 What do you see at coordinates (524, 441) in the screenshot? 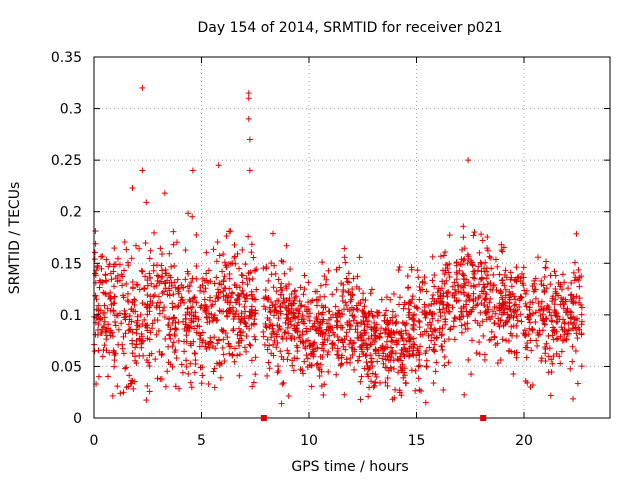
I see `x-tick-label: 20` at bounding box center [524, 441].